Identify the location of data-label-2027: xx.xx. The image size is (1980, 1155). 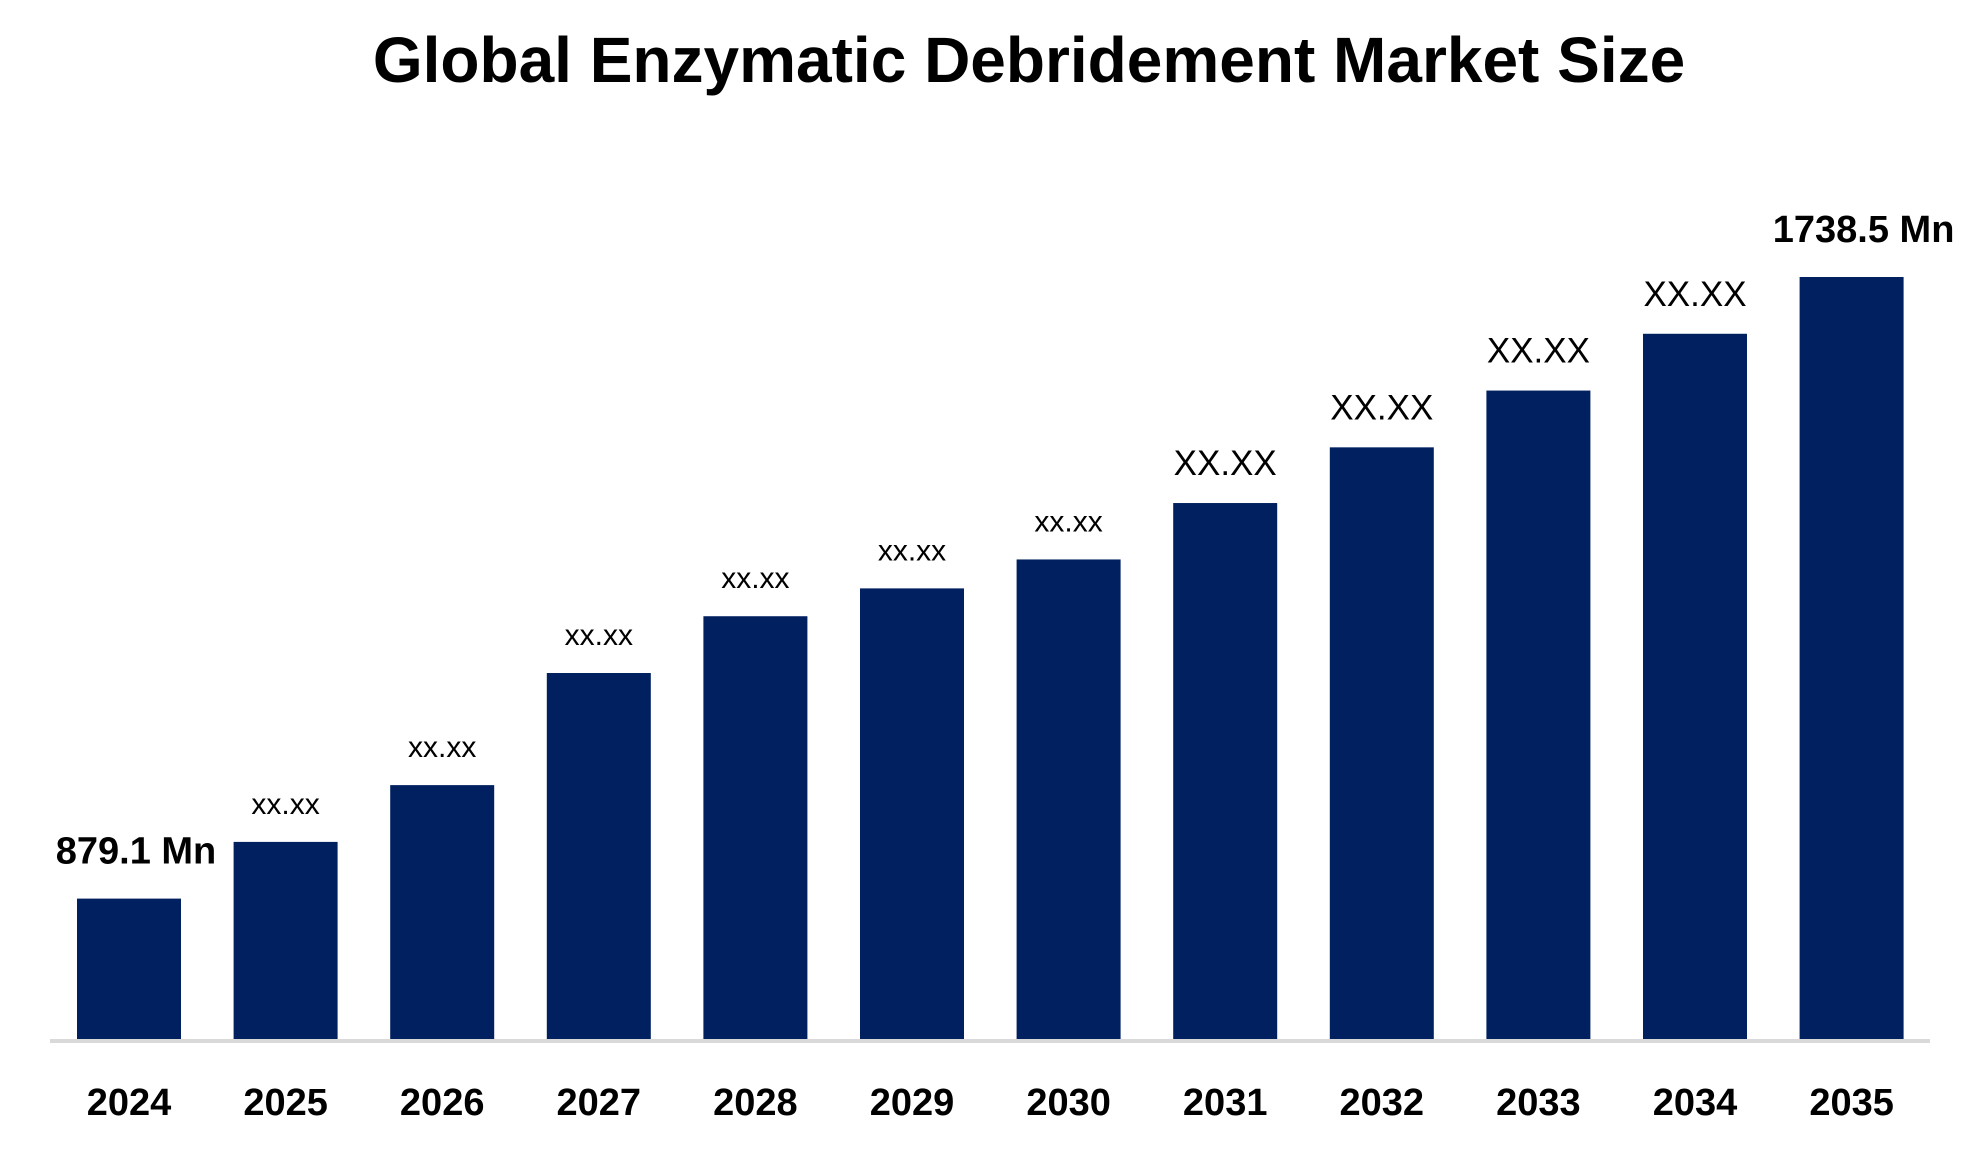
(599, 635).